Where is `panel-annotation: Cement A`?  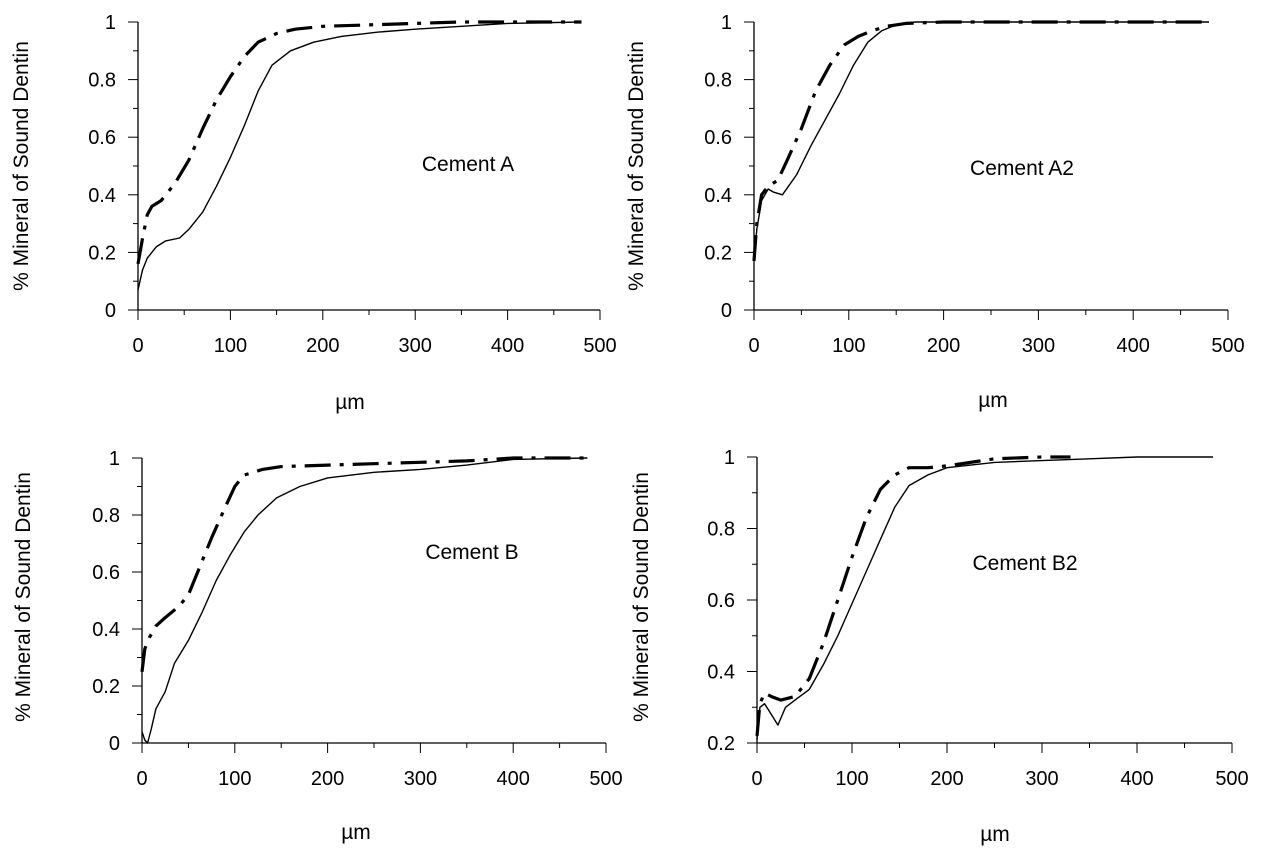 panel-annotation: Cement A is located at coordinates (468, 164).